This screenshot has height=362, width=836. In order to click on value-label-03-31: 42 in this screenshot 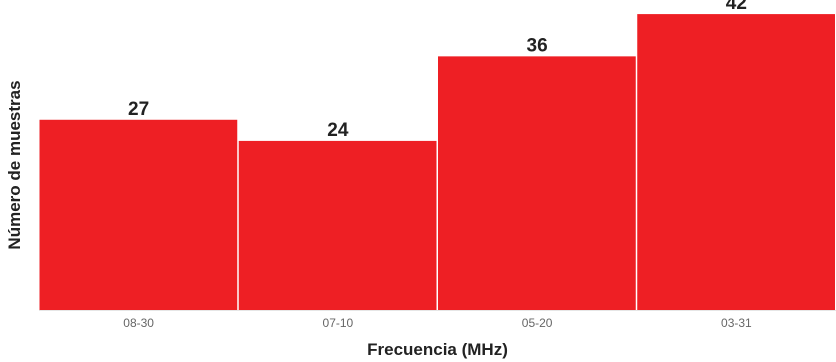, I will do `click(736, 7)`.